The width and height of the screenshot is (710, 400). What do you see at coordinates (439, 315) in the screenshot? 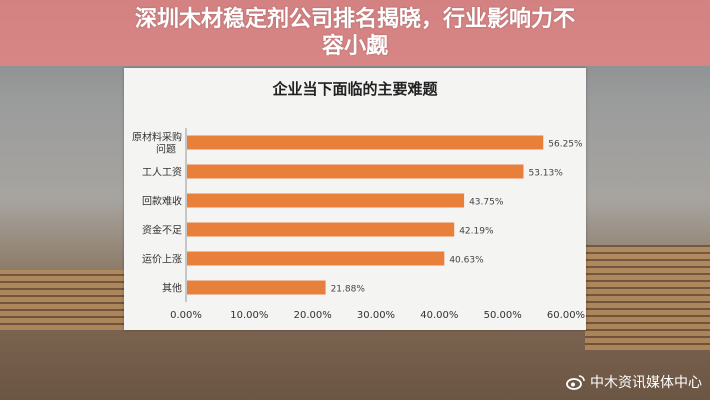
I see `x-tick-label: 40.00%` at bounding box center [439, 315].